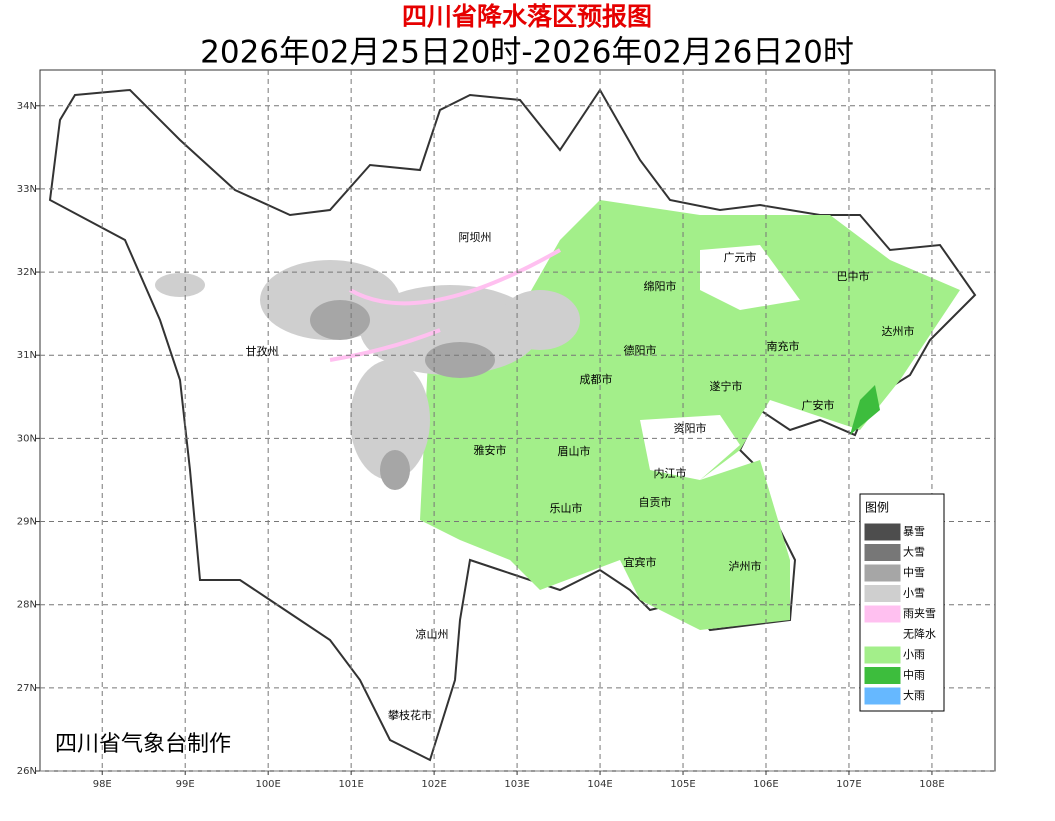 The width and height of the screenshot is (1055, 821). I want to click on legend-label: 暴雪, so click(914, 531).